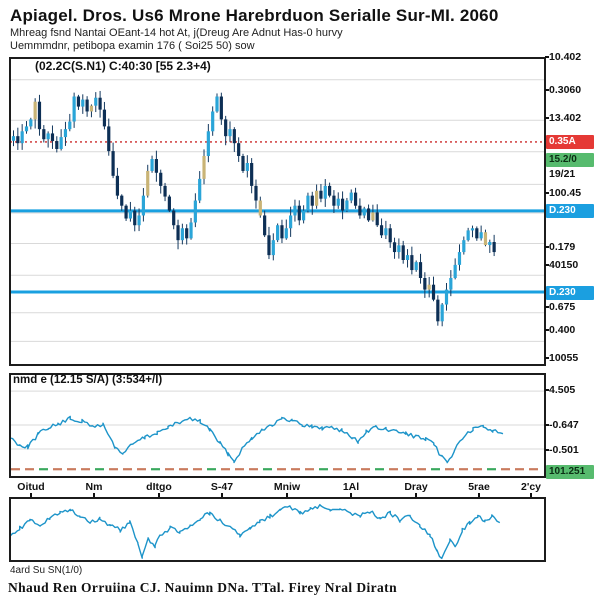  What do you see at coordinates (222, 487) in the screenshot?
I see `x-axis-label: S-47` at bounding box center [222, 487].